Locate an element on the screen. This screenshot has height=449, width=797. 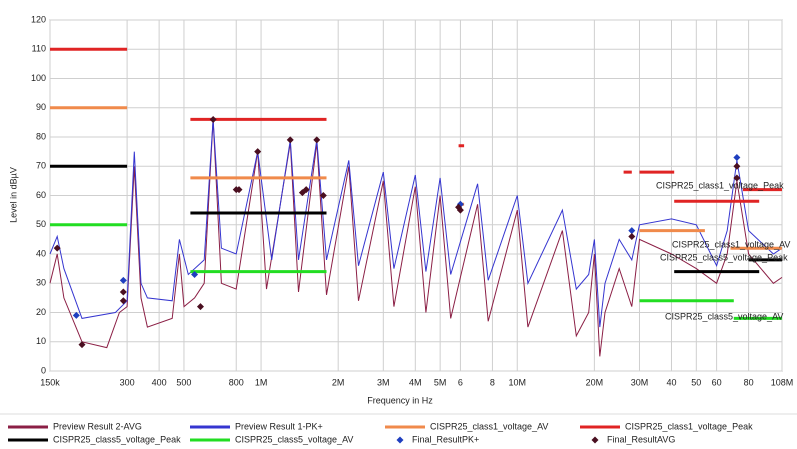
x-tick-label: 6 is located at coordinates (460, 382).